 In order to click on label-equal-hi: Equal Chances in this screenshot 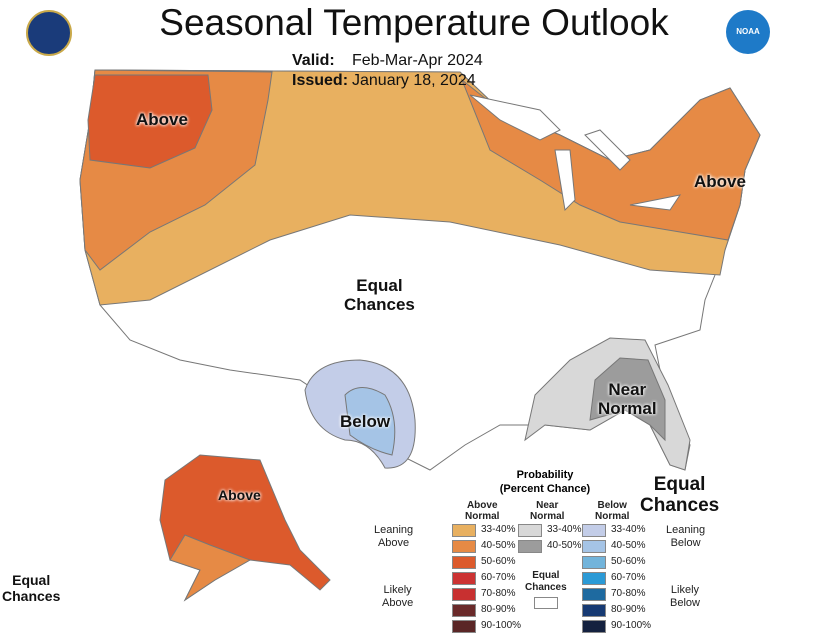, I will do `click(31, 588)`.